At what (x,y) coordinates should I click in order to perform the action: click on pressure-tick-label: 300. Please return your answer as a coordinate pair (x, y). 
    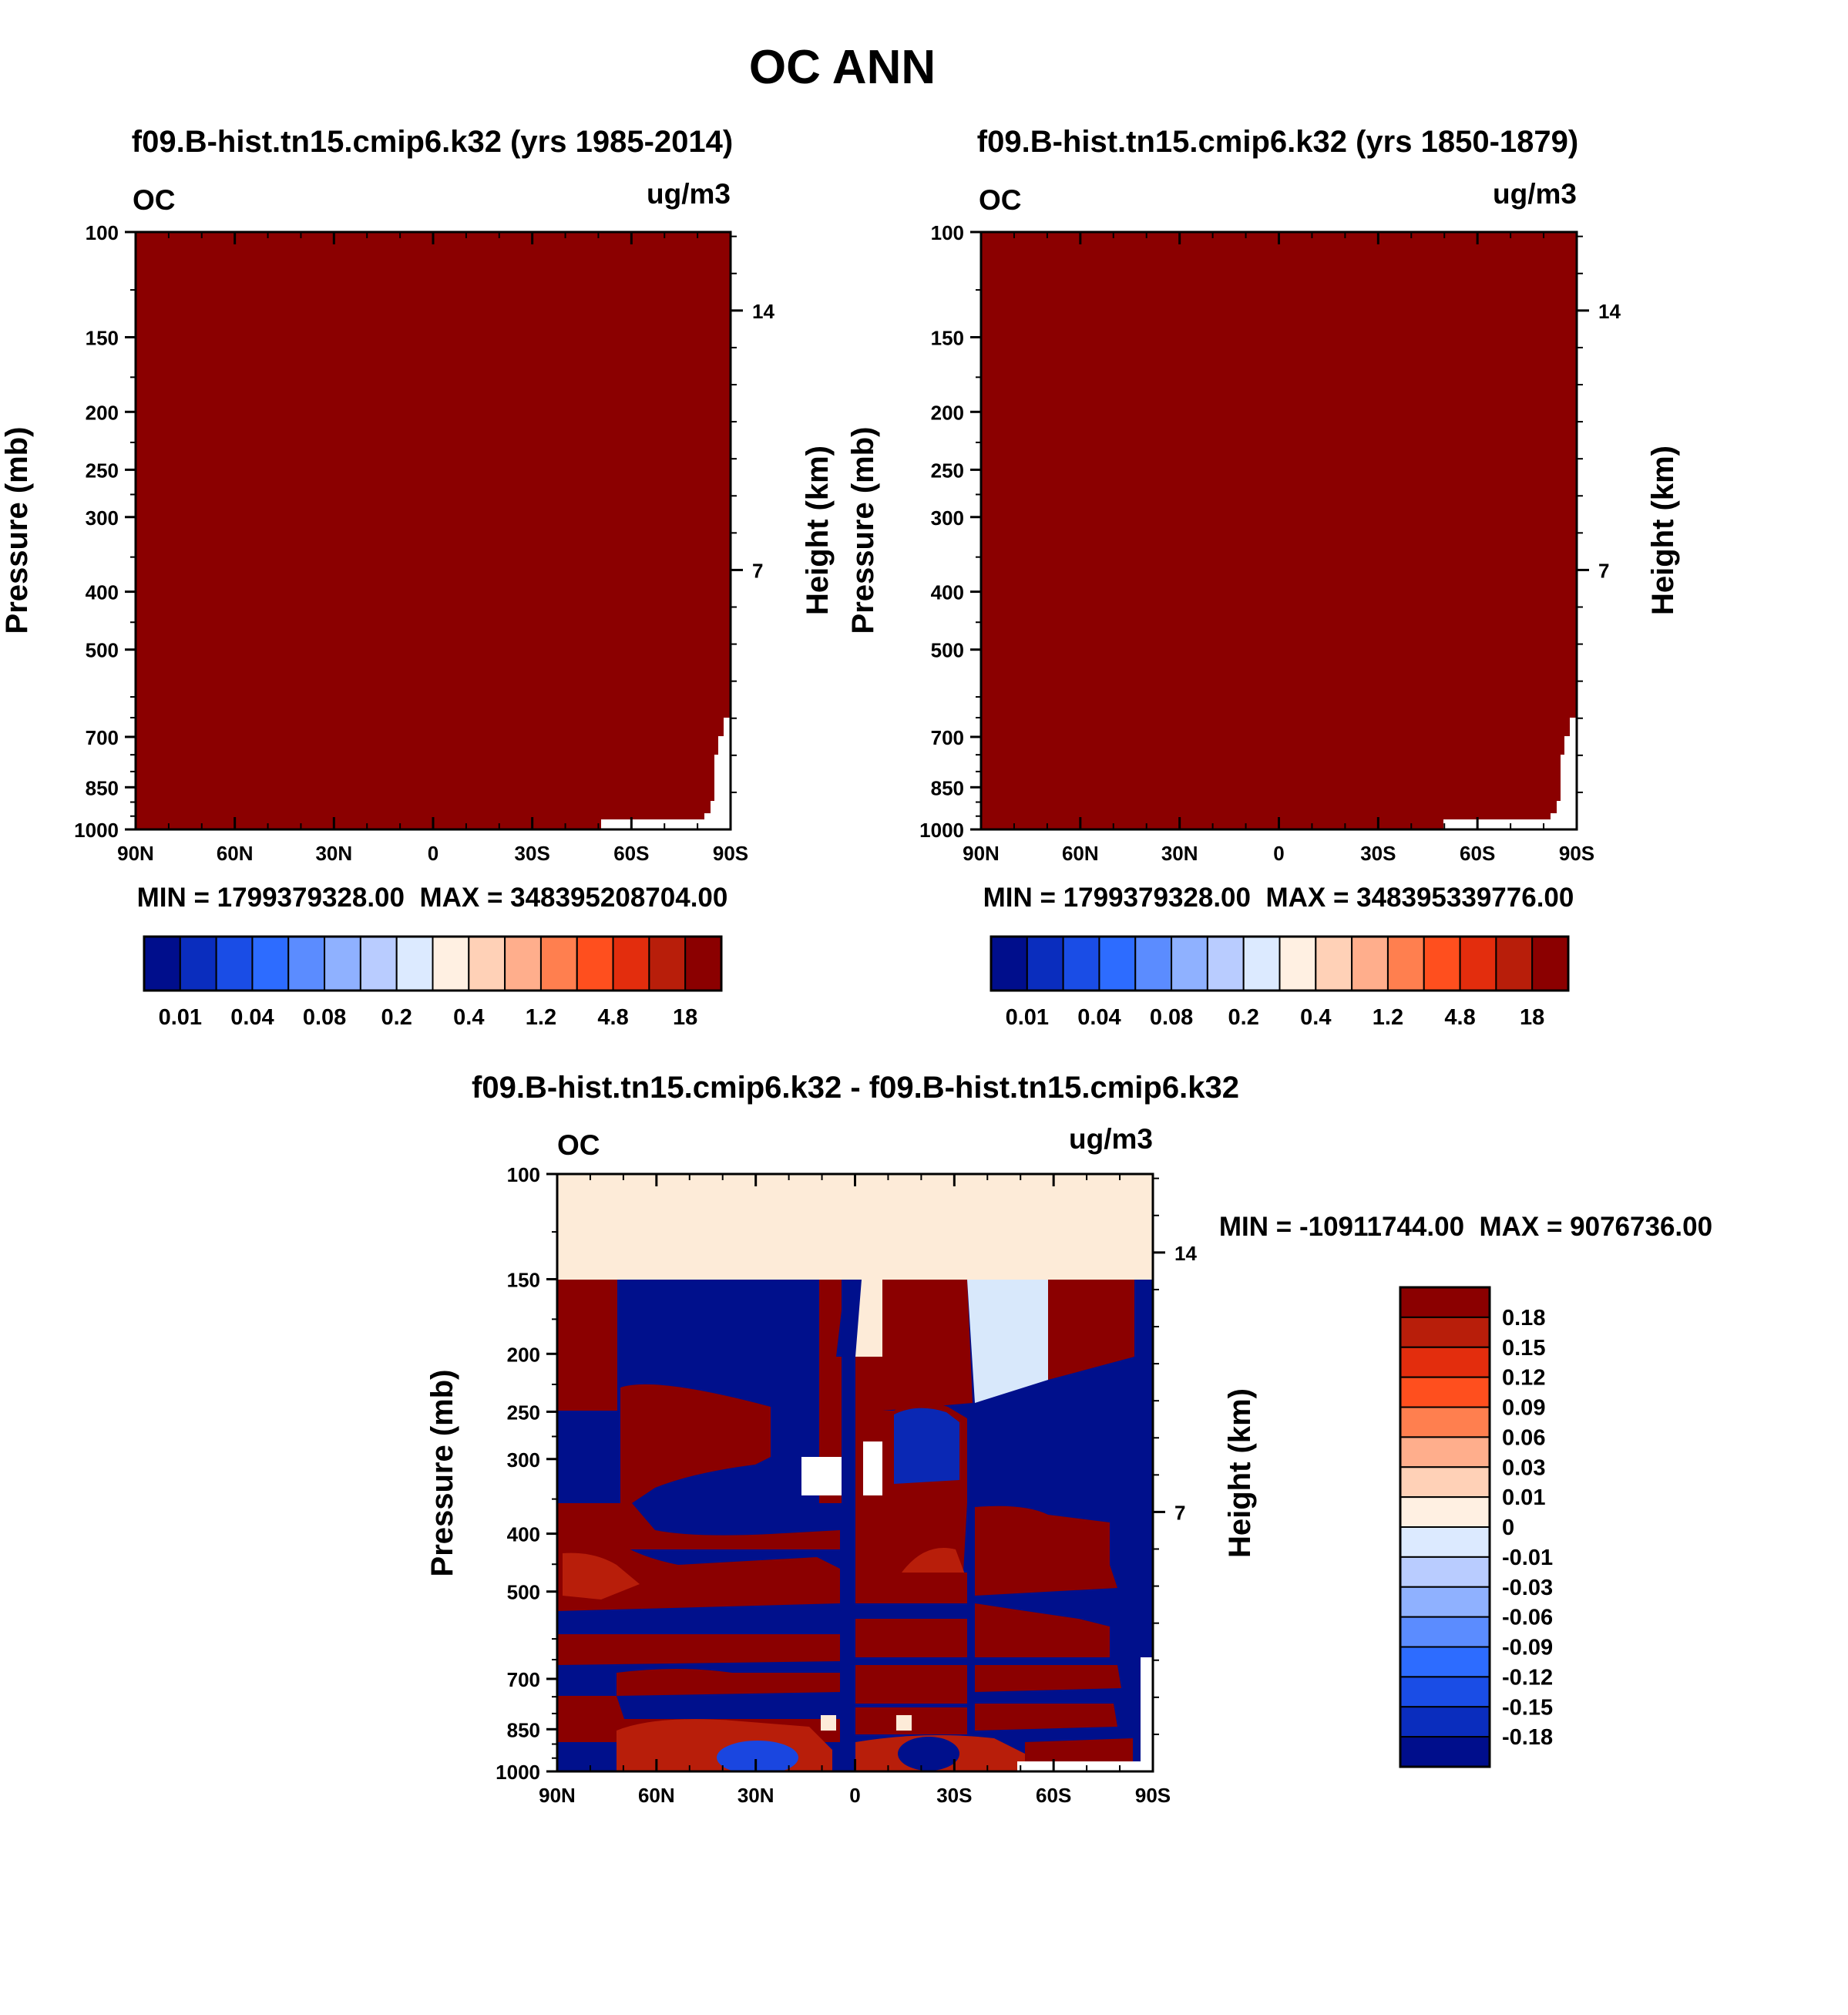
    Looking at the image, I should click on (523, 1460).